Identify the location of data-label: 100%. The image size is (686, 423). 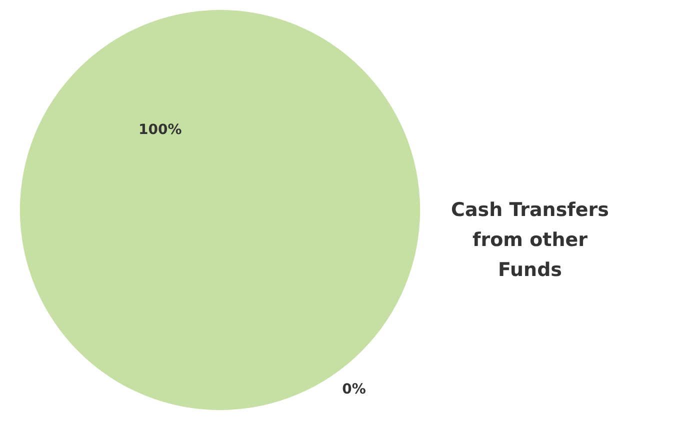
(160, 130).